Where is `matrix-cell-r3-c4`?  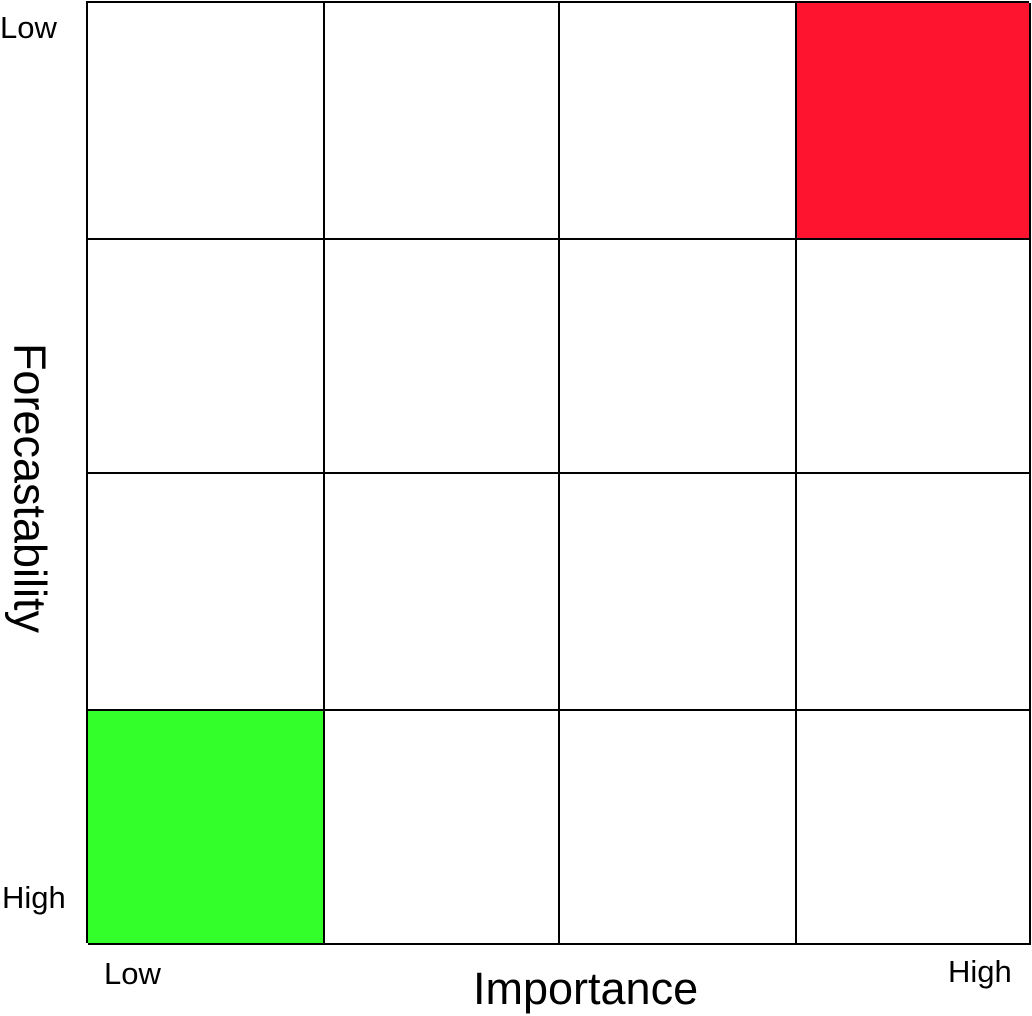 matrix-cell-r3-c4 is located at coordinates (914, 592).